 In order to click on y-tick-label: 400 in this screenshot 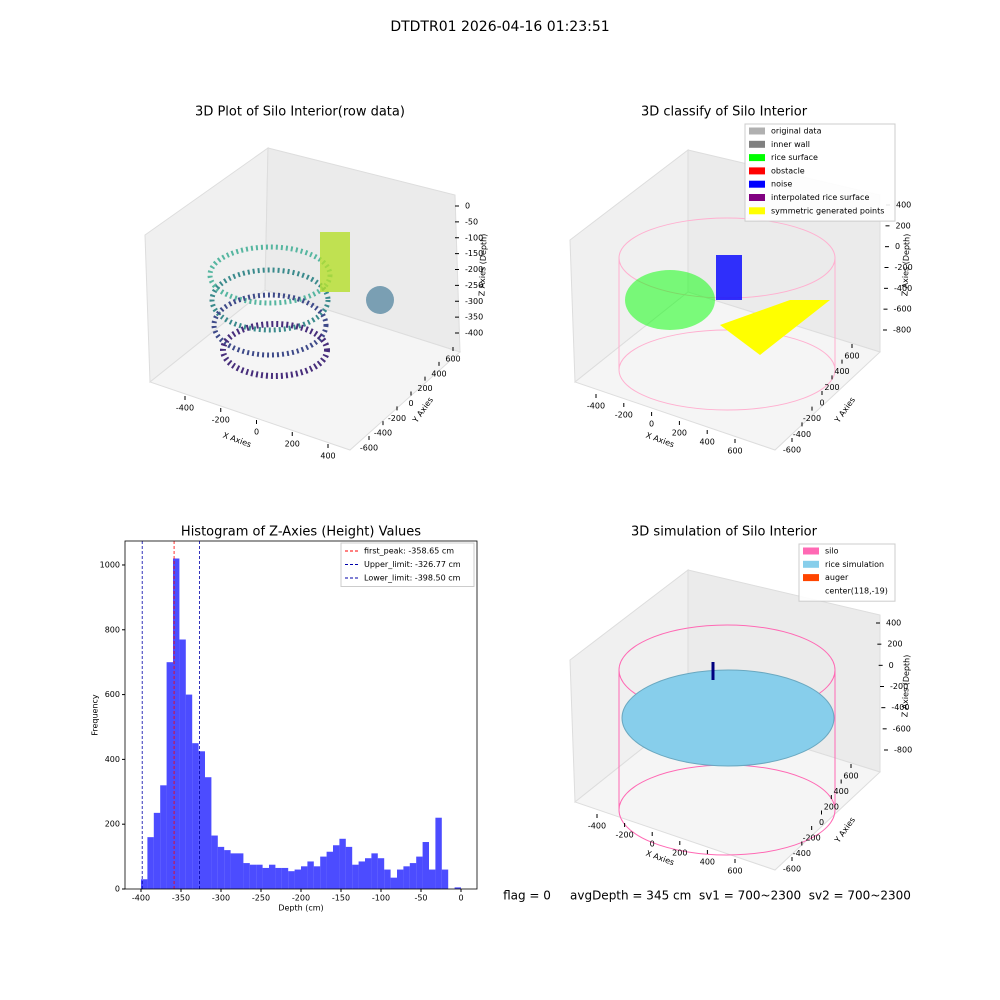, I will do `click(841, 791)`.